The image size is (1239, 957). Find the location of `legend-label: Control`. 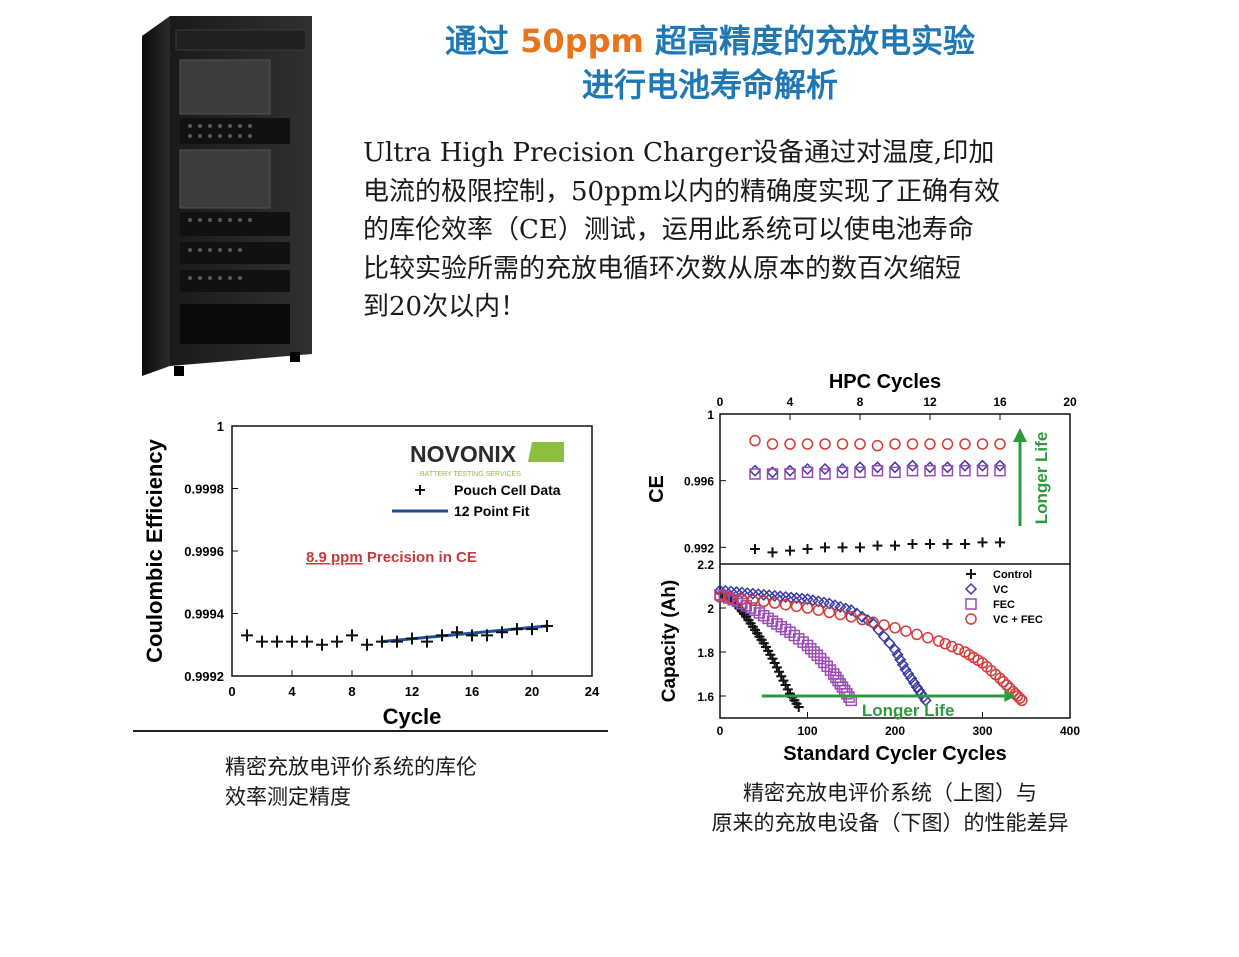

legend-label: Control is located at coordinates (1012, 575).